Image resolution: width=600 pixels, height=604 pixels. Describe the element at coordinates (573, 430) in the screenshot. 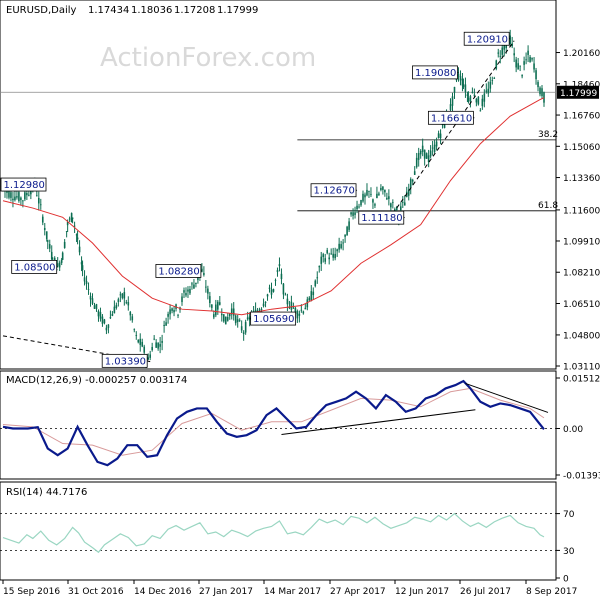

I see `macd-axis-label: 0.00` at that location.